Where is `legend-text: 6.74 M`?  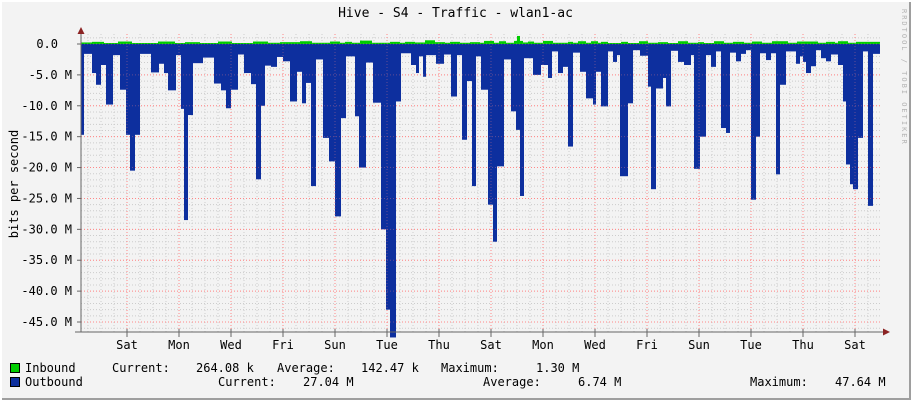 legend-text: 6.74 M is located at coordinates (600, 382).